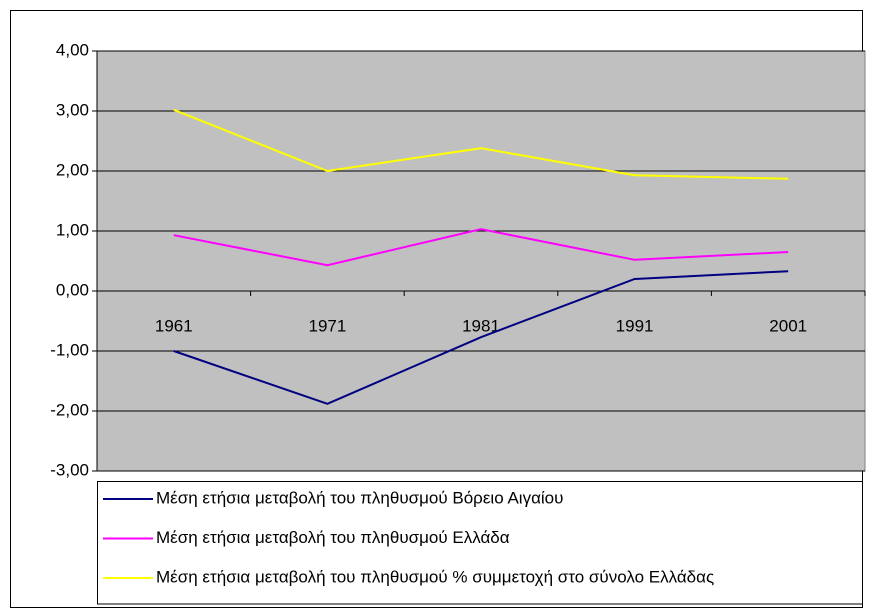 The image size is (873, 615). What do you see at coordinates (72, 109) in the screenshot?
I see `y-tick-label: 3,00` at bounding box center [72, 109].